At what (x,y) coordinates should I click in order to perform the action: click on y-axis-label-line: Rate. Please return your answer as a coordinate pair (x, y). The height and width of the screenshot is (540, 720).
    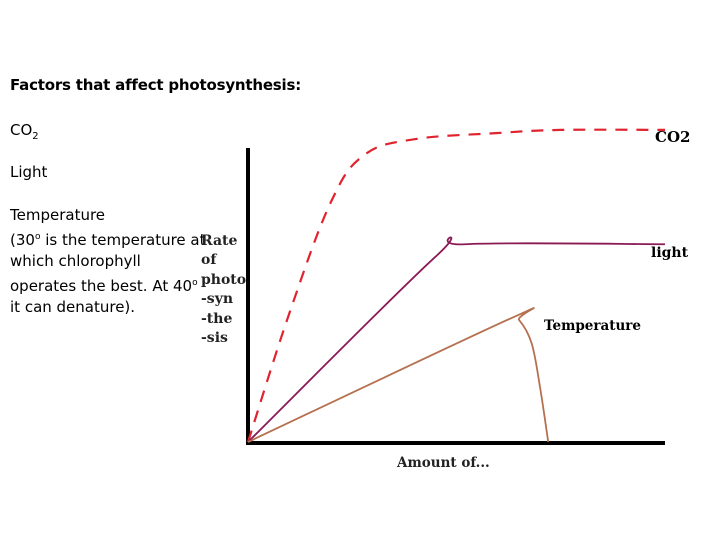
    Looking at the image, I should click on (219, 241).